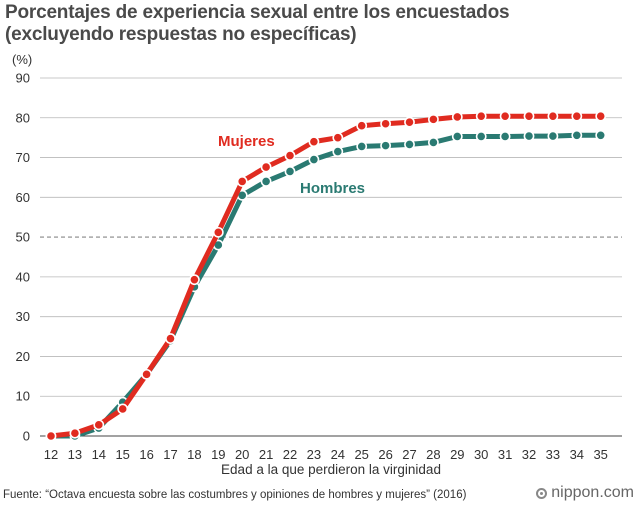 This screenshot has width=640, height=510. I want to click on x-tick-label: 34, so click(577, 454).